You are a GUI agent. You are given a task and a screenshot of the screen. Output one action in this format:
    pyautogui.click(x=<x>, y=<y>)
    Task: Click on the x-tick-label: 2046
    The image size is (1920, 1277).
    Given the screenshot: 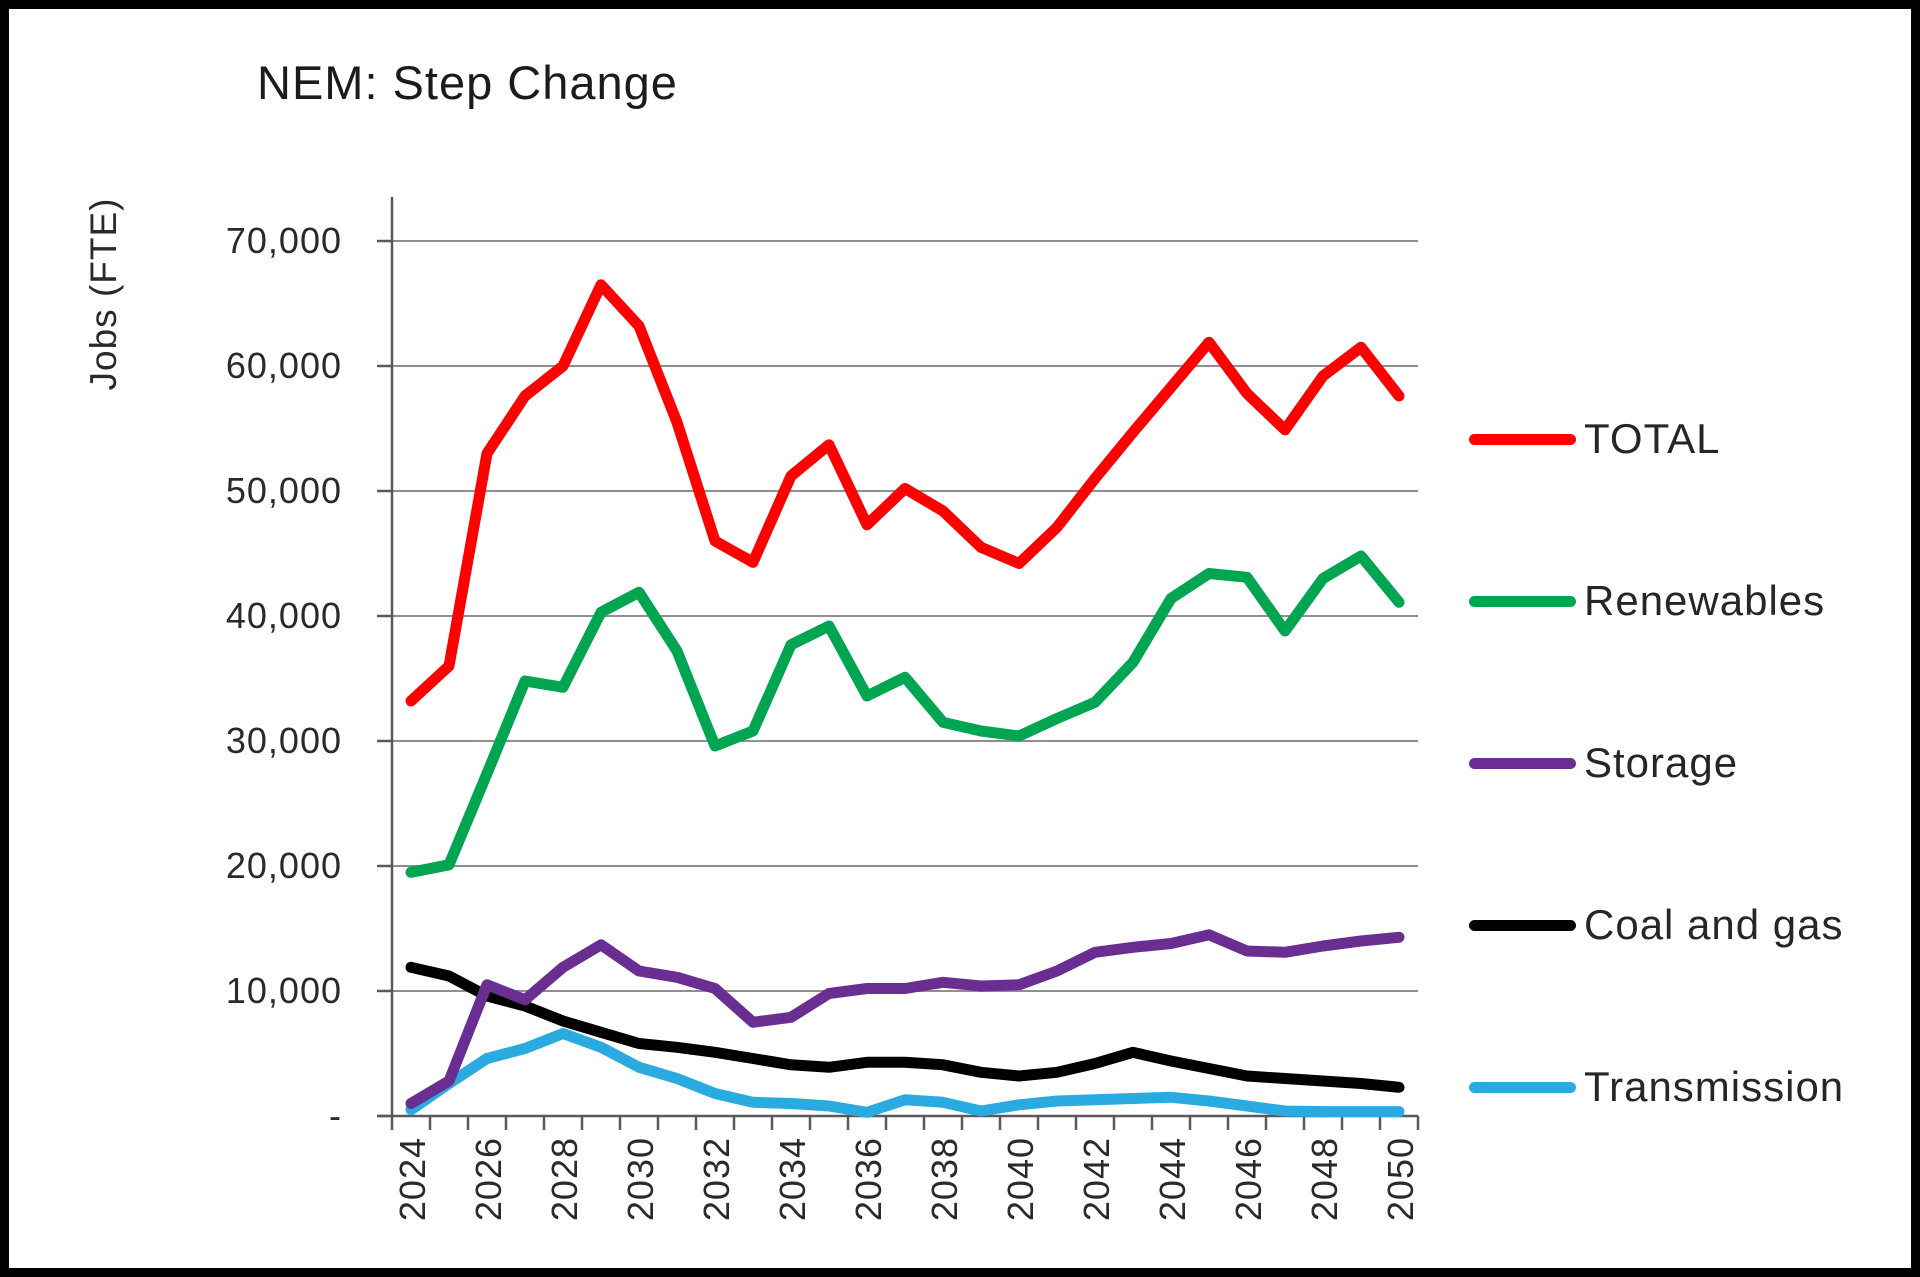 What is the action you would take?
    pyautogui.click(x=1248, y=1179)
    